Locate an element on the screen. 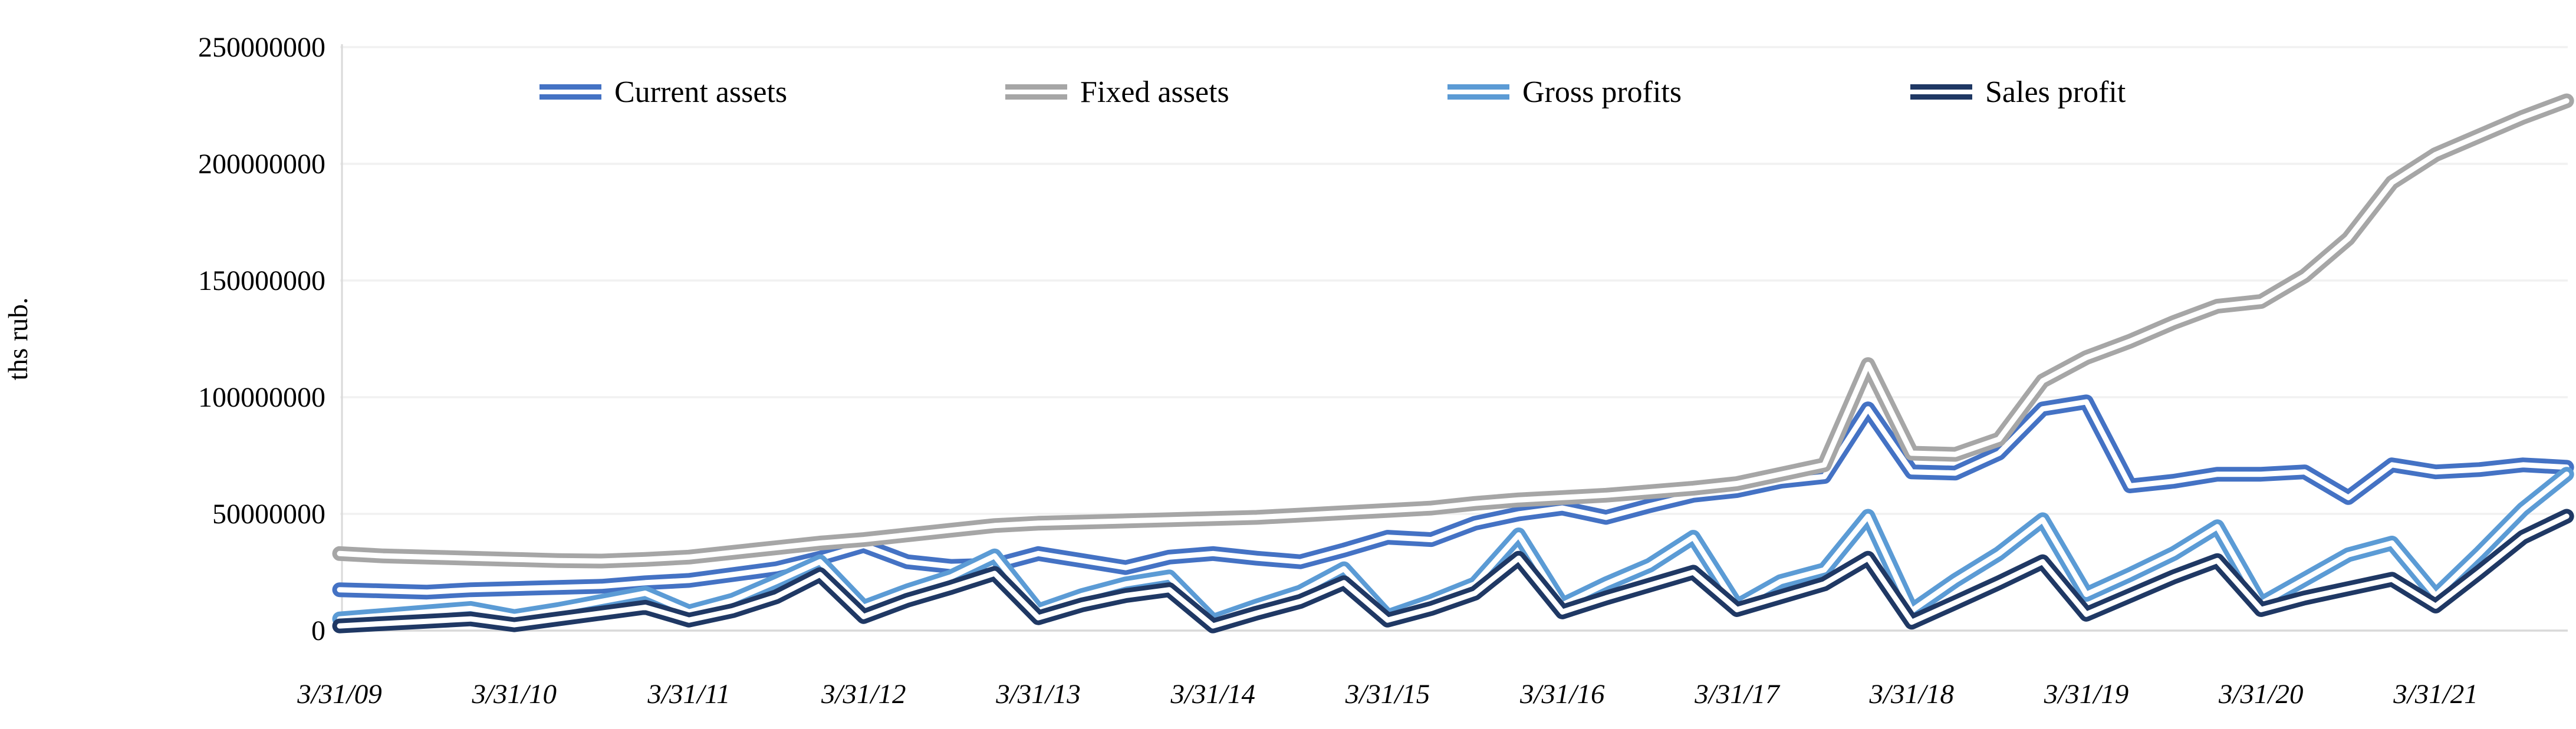  legend-item-sales-profit: Sales profit is located at coordinates (2018, 92).